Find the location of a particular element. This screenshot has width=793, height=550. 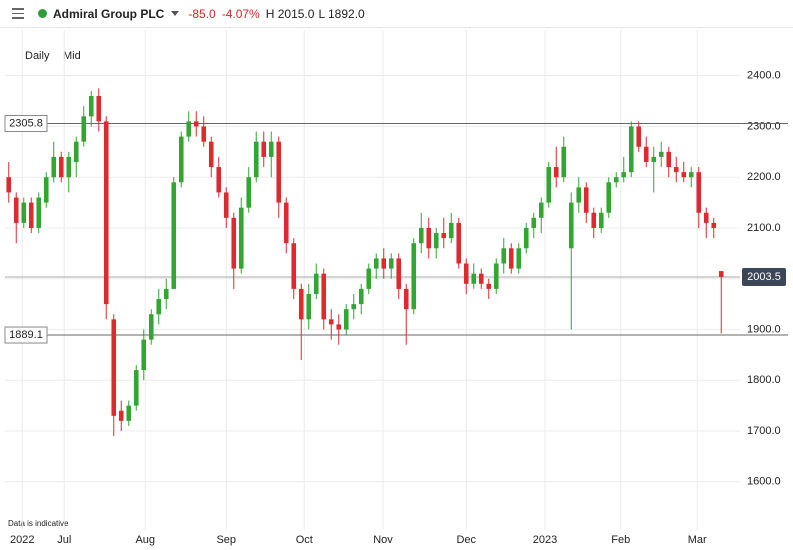

x-tick-label: Nov is located at coordinates (383, 540).